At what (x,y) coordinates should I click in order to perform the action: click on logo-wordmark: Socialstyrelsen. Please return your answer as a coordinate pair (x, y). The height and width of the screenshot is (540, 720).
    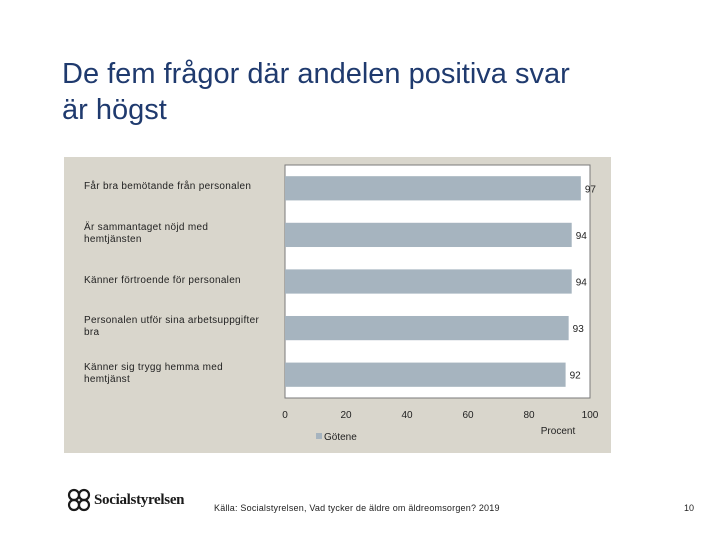
    Looking at the image, I should click on (139, 499).